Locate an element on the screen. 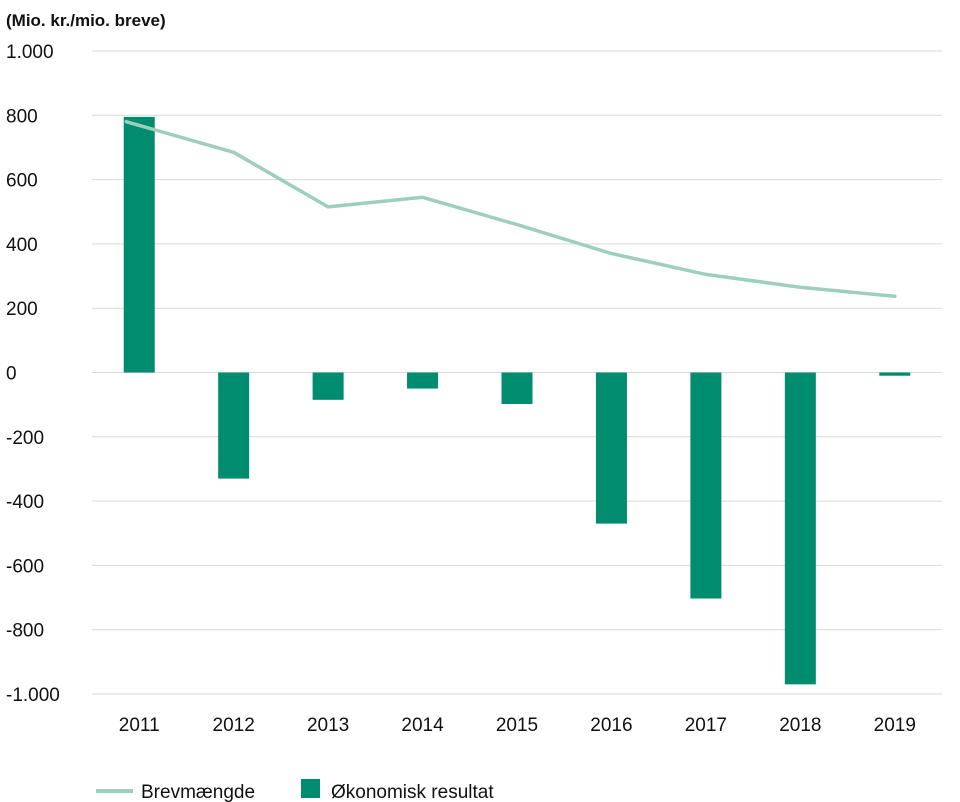  y-tick-label: 400 is located at coordinates (22, 245).